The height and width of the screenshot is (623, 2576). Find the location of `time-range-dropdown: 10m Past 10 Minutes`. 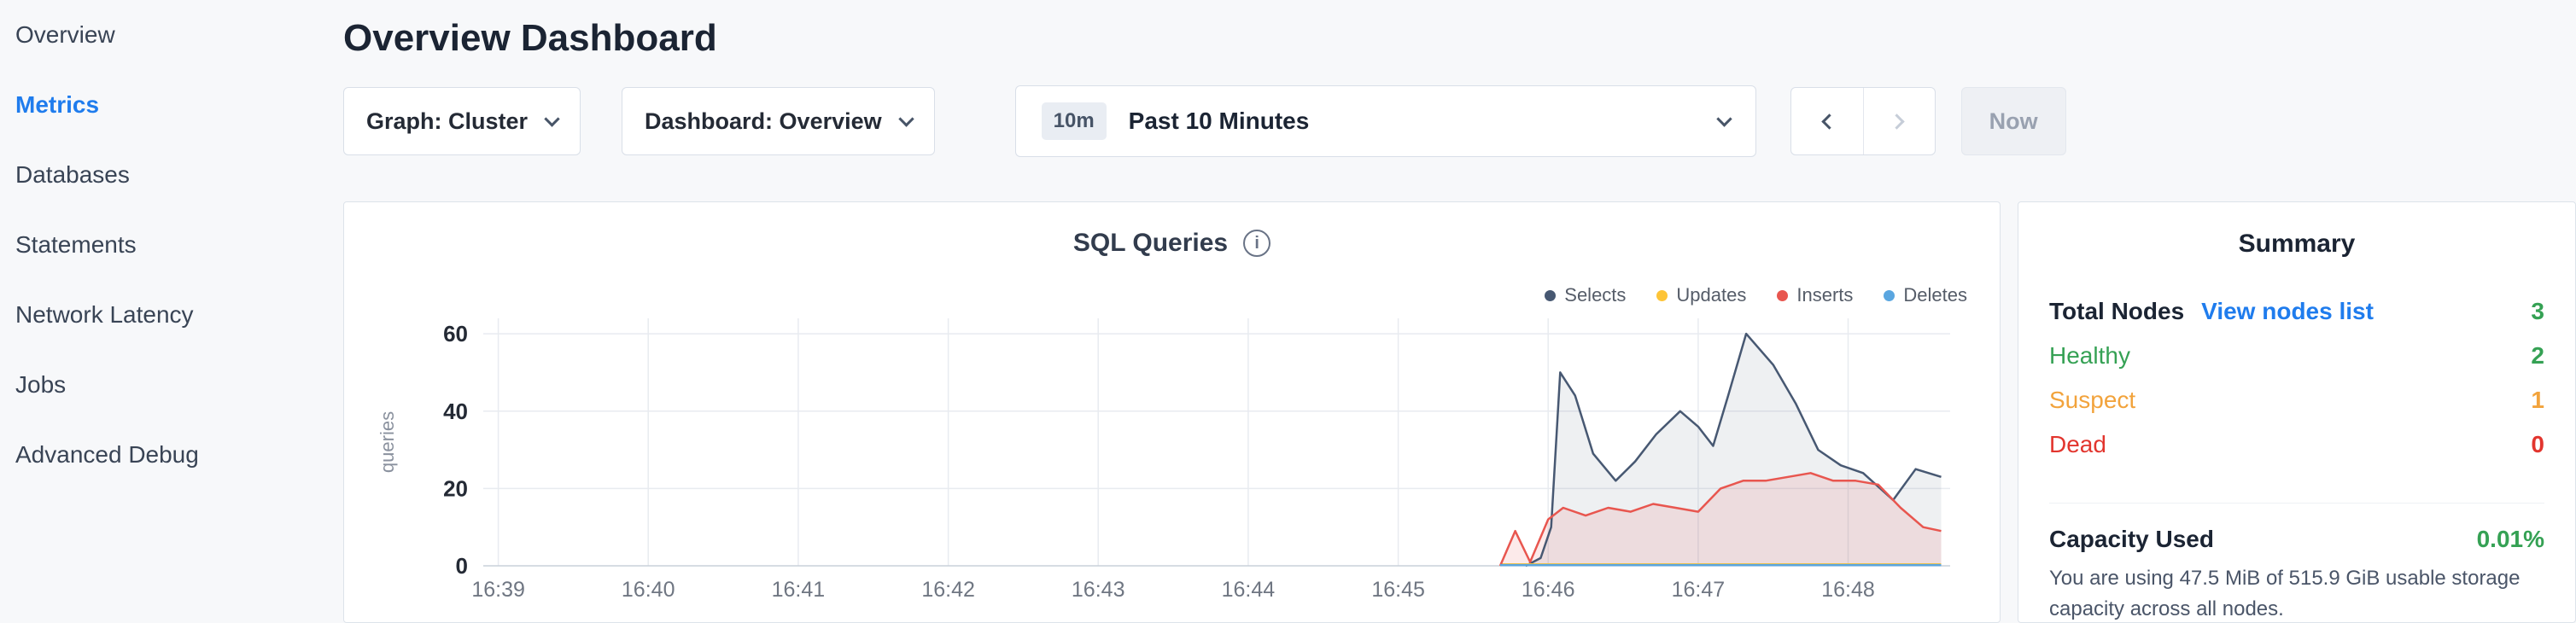

time-range-dropdown: 10m Past 10 Minutes is located at coordinates (1385, 121).